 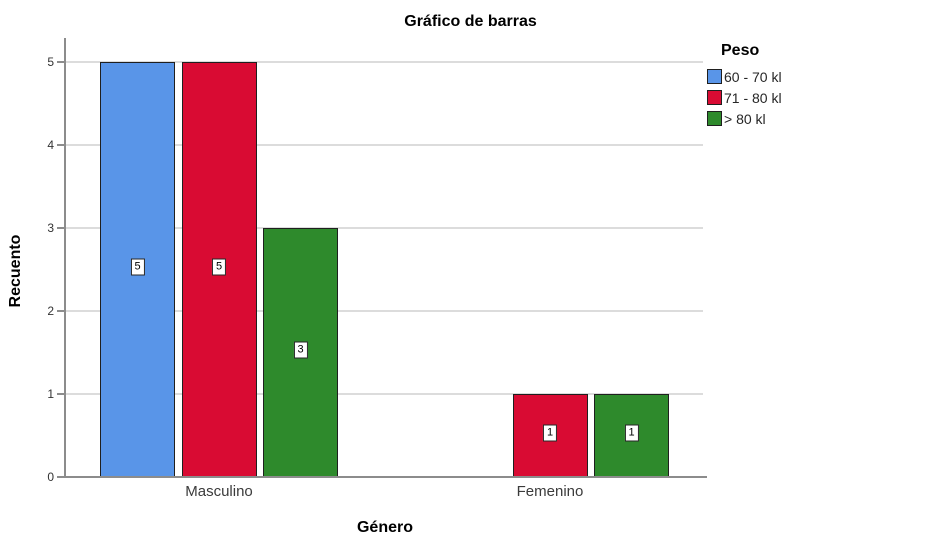 I want to click on legend-swatch-green, so click(x=714, y=118).